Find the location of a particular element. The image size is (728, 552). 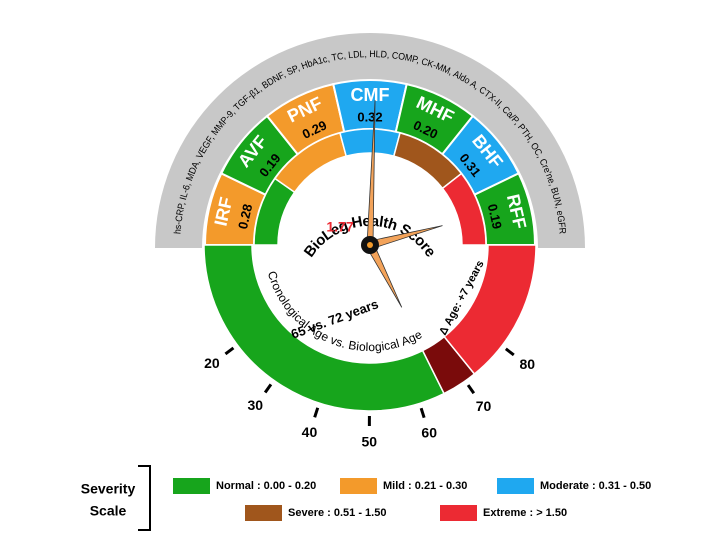

factor-label: CMF is located at coordinates (370, 95).